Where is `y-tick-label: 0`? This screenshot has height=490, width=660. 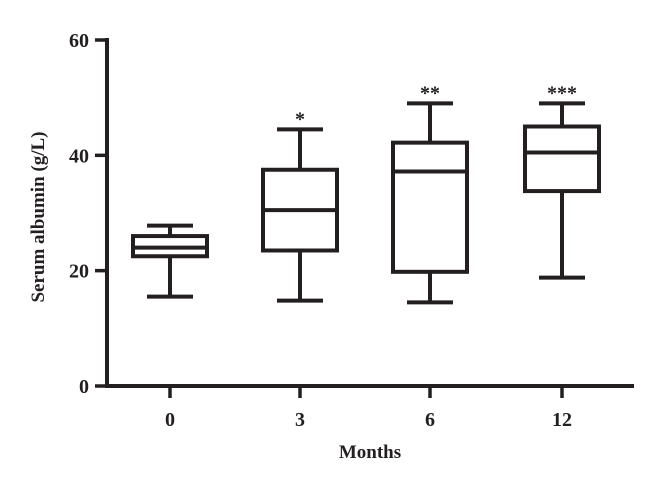 y-tick-label: 0 is located at coordinates (84, 387).